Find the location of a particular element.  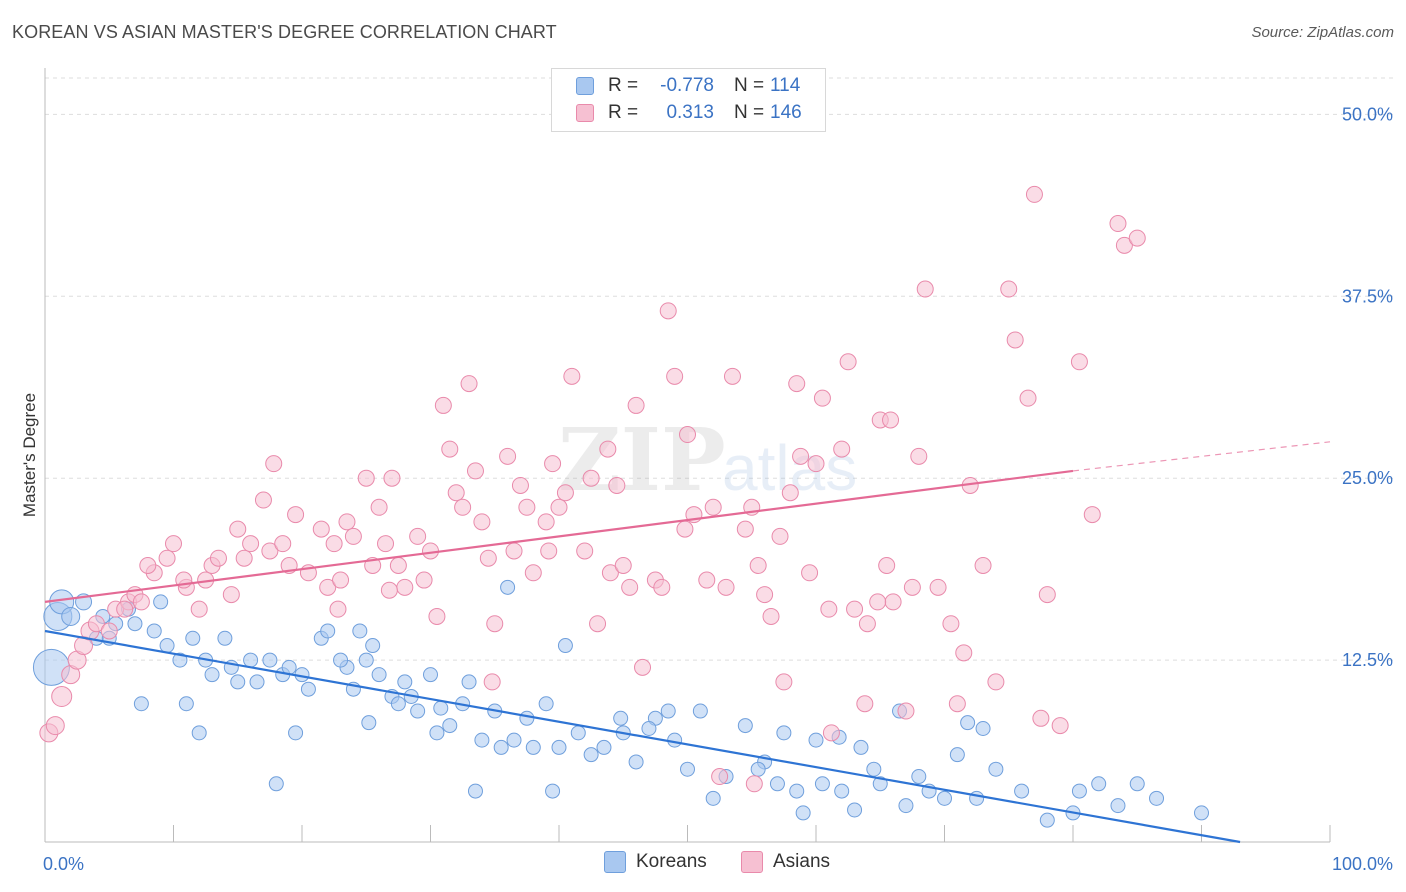

source-label: Source: ZipAtlas.com is located at coordinates (1322, 32).